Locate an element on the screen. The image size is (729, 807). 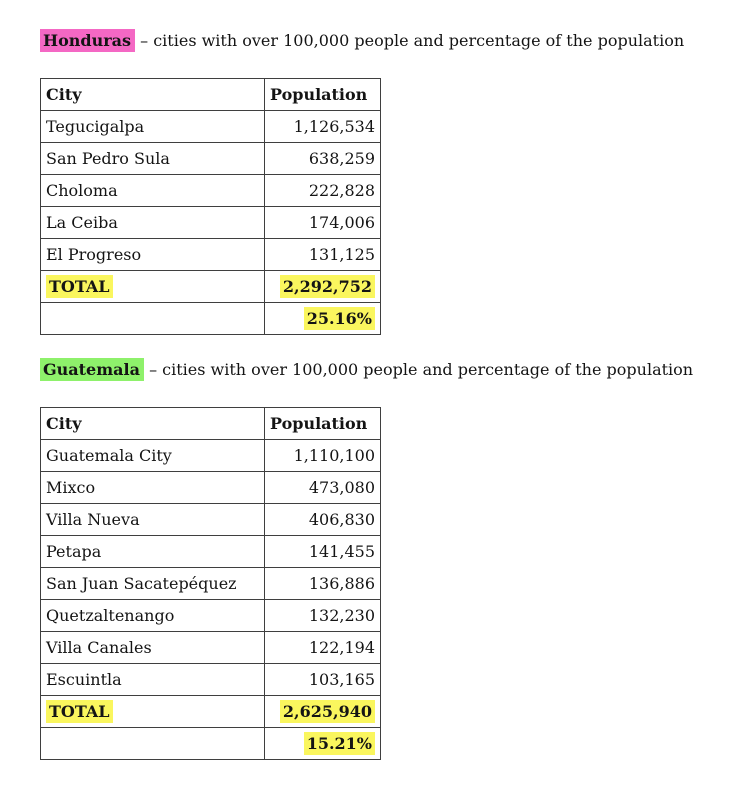
guatemala-country-highlight: Guatemala is located at coordinates (92, 369).